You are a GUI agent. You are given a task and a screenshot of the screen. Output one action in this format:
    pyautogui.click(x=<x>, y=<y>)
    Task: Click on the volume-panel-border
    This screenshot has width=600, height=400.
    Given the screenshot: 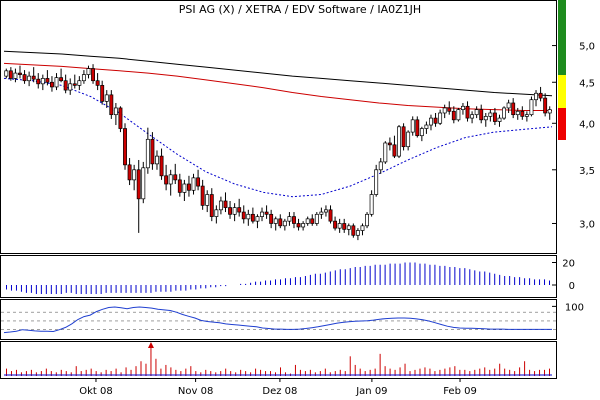 What is the action you would take?
    pyautogui.click(x=278, y=360)
    